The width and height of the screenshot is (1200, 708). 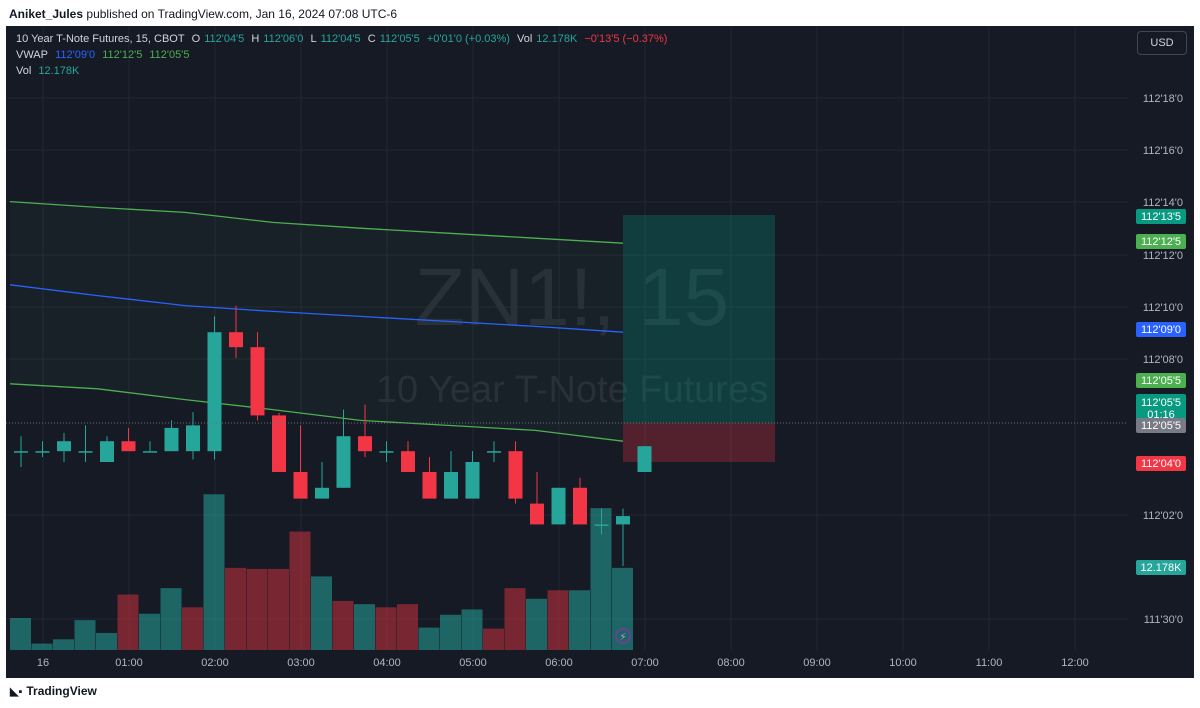 What do you see at coordinates (559, 663) in the screenshot?
I see `time-tick-label: 06:00` at bounding box center [559, 663].